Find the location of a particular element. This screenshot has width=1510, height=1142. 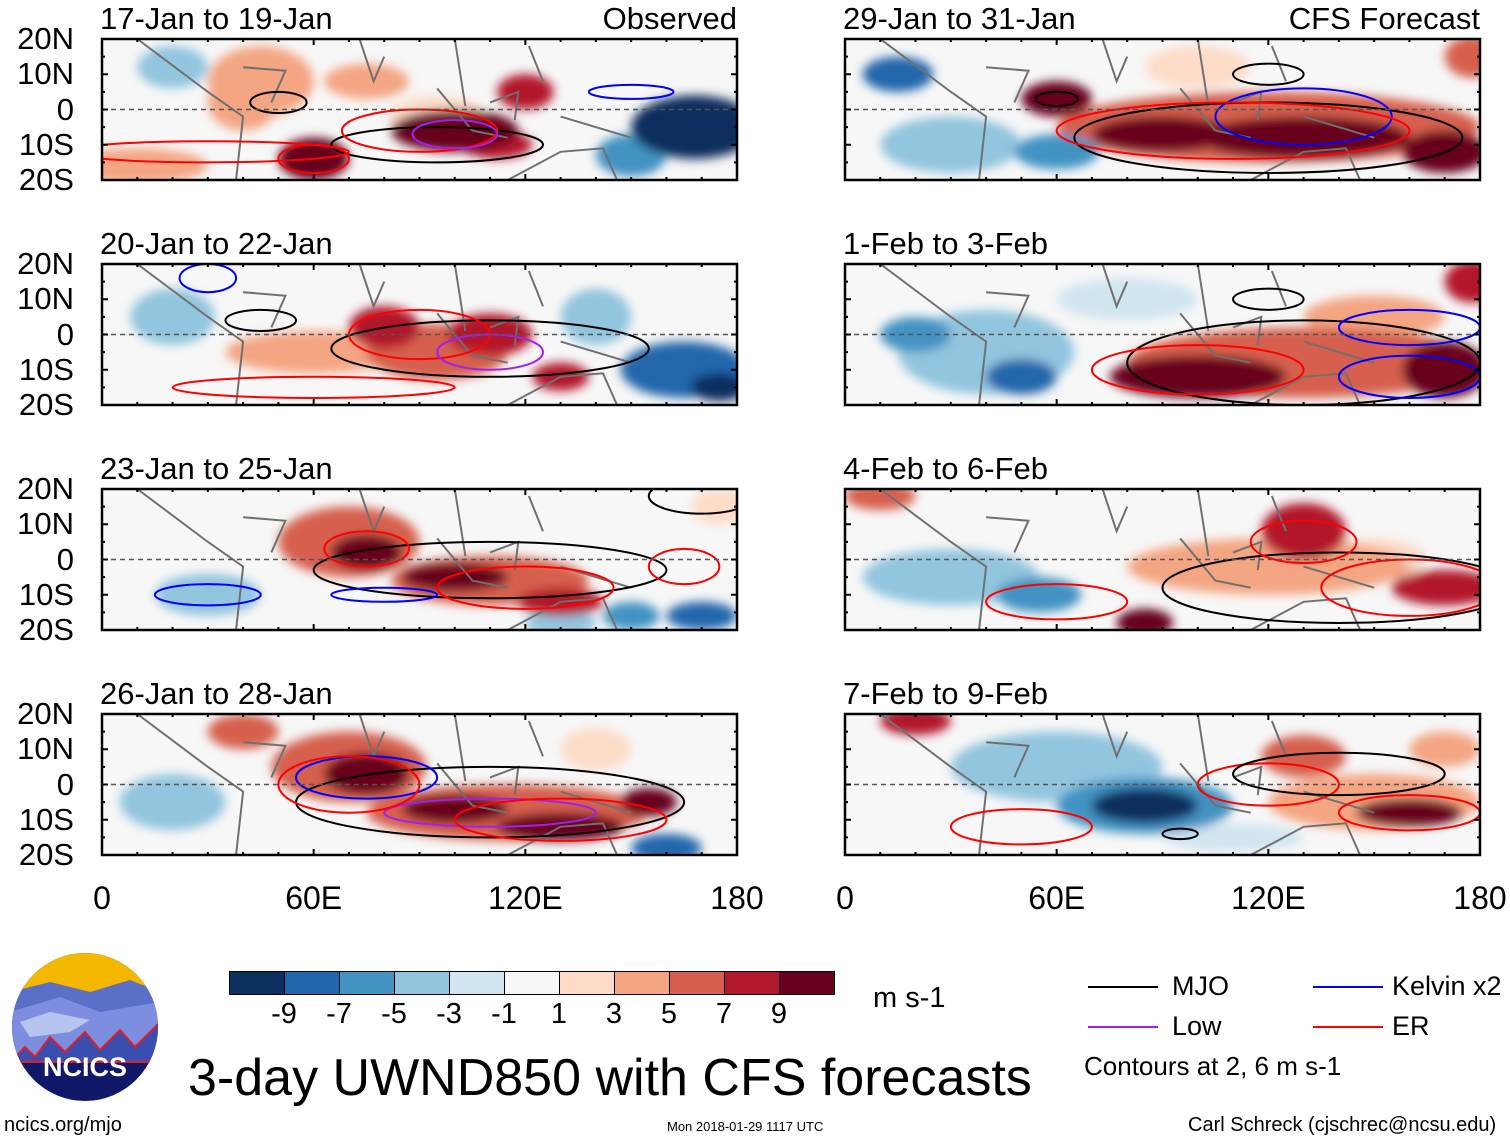

figure-title: 3-day UWND850 with CFS forecasts is located at coordinates (610, 1078).